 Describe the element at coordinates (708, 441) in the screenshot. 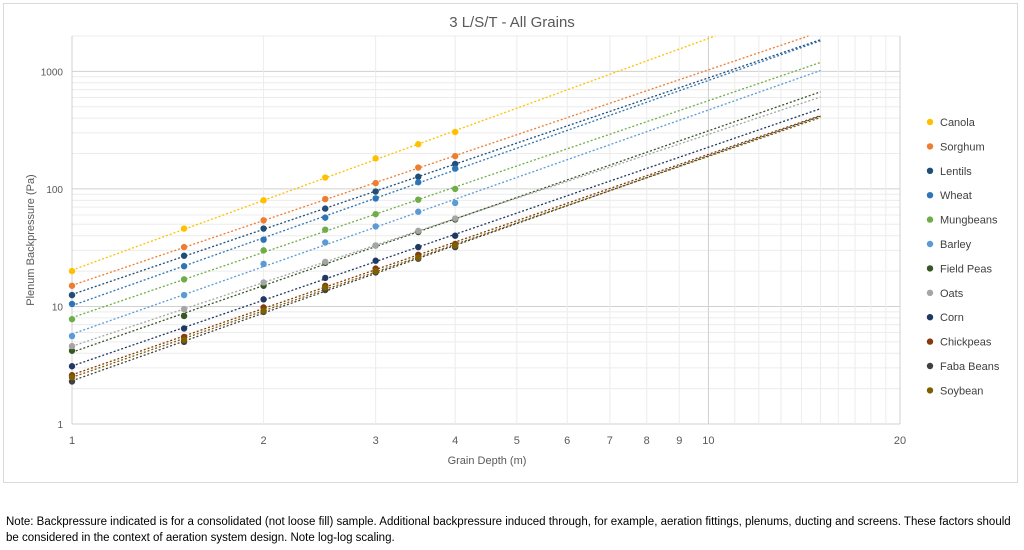

I see `x-tick-label: 10` at that location.